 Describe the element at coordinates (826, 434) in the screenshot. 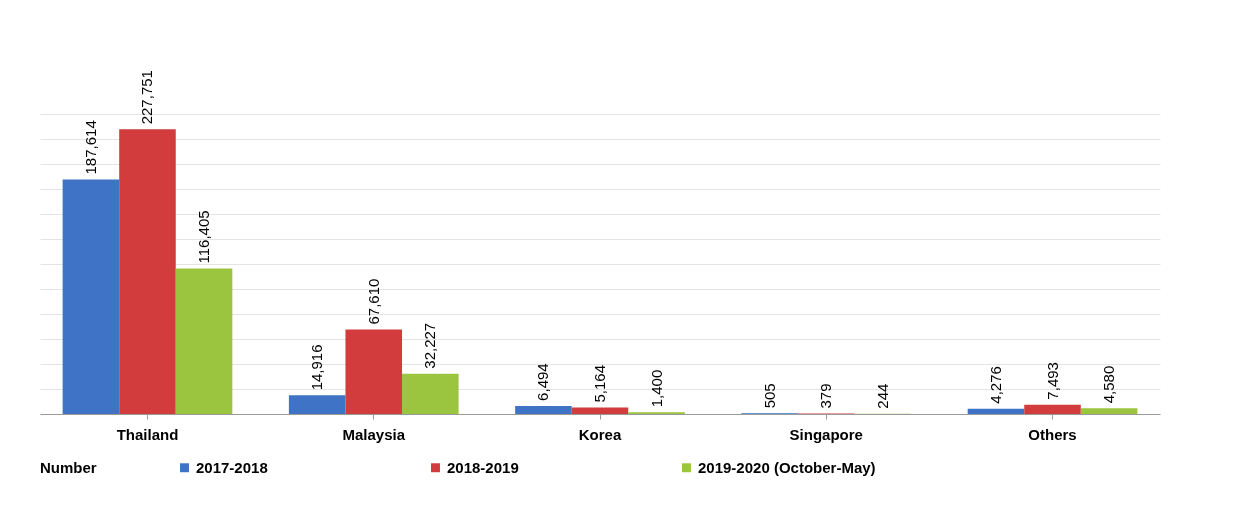

I see `x-tick-label: Singapore` at that location.